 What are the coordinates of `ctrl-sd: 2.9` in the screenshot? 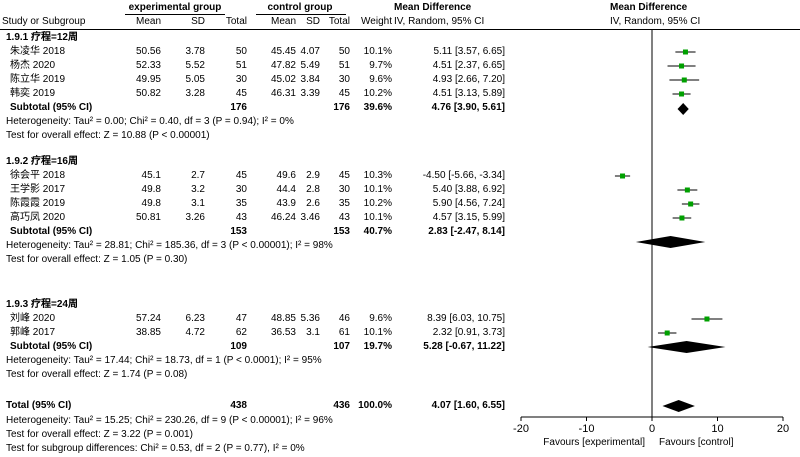 It's located at (313, 175).